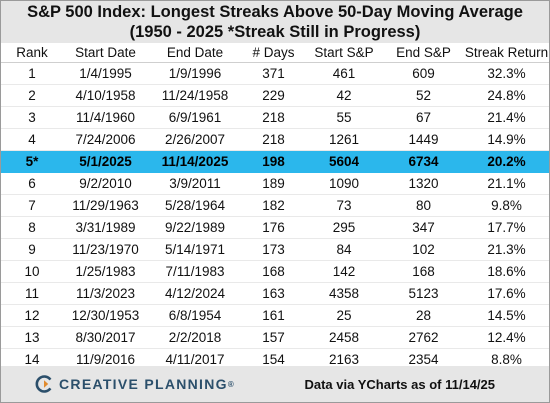 This screenshot has height=403, width=550. I want to click on brand-registered-mark: ®, so click(230, 384).